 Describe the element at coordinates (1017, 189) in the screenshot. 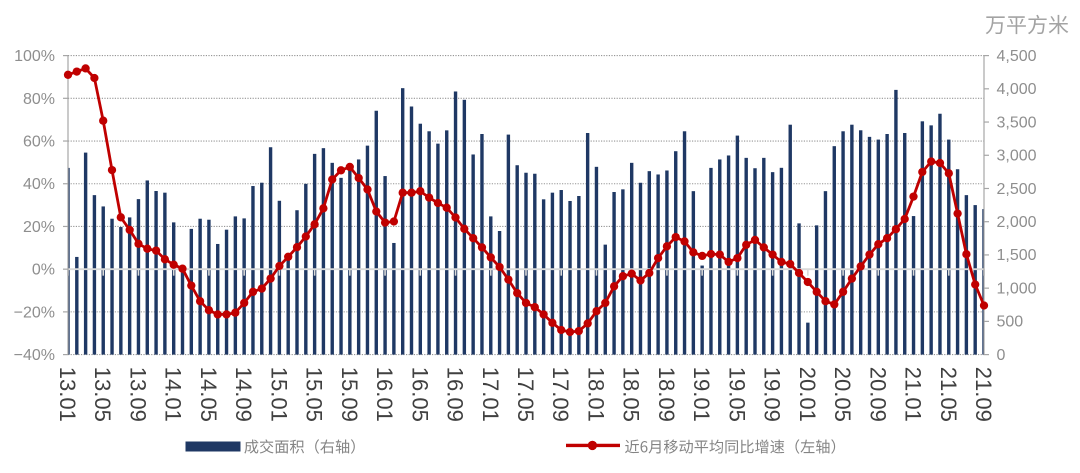

I see `svg-text: 2,500` at that location.